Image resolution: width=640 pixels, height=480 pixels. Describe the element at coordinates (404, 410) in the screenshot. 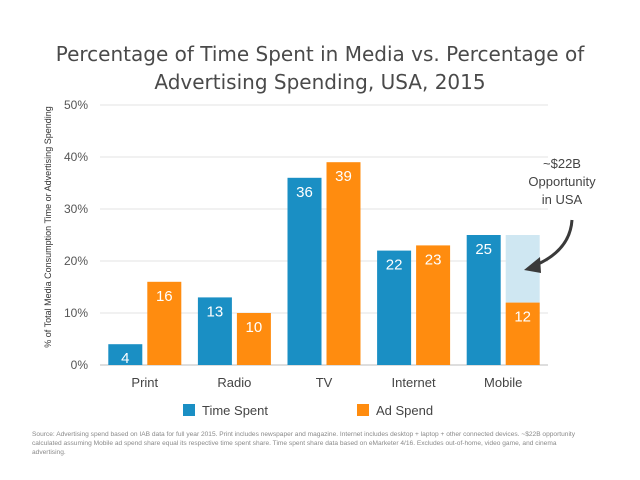

I see `legend-label: Ad Spend` at that location.